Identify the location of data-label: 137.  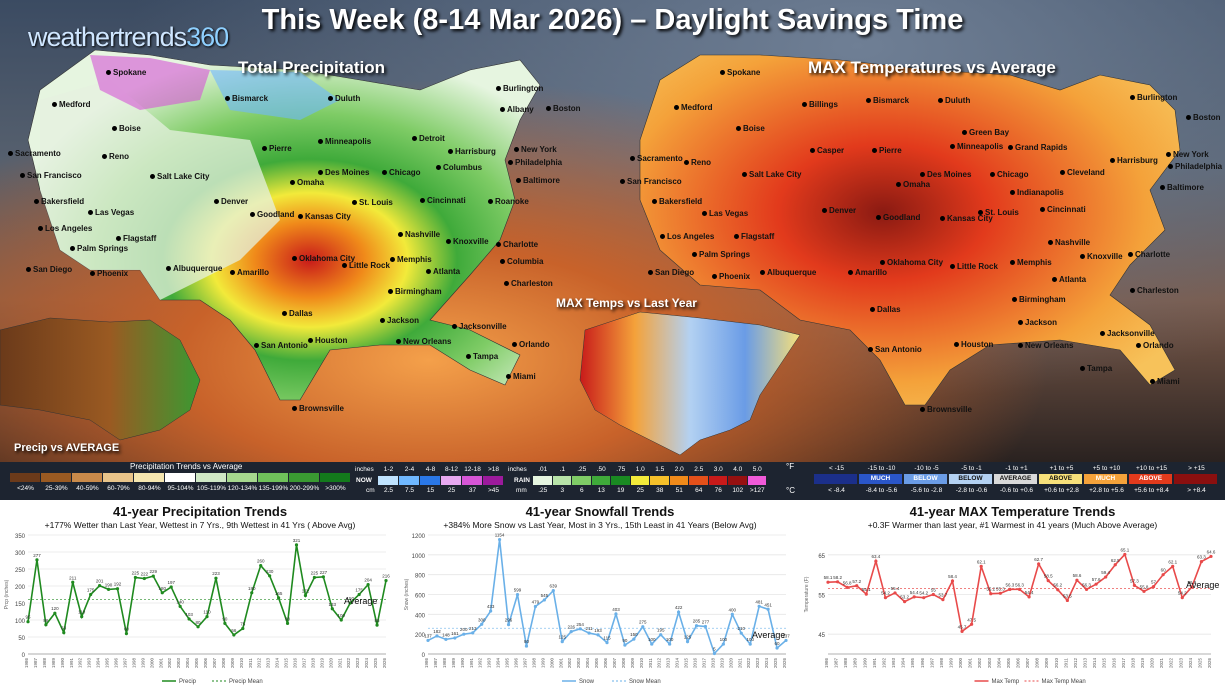
(786, 635).